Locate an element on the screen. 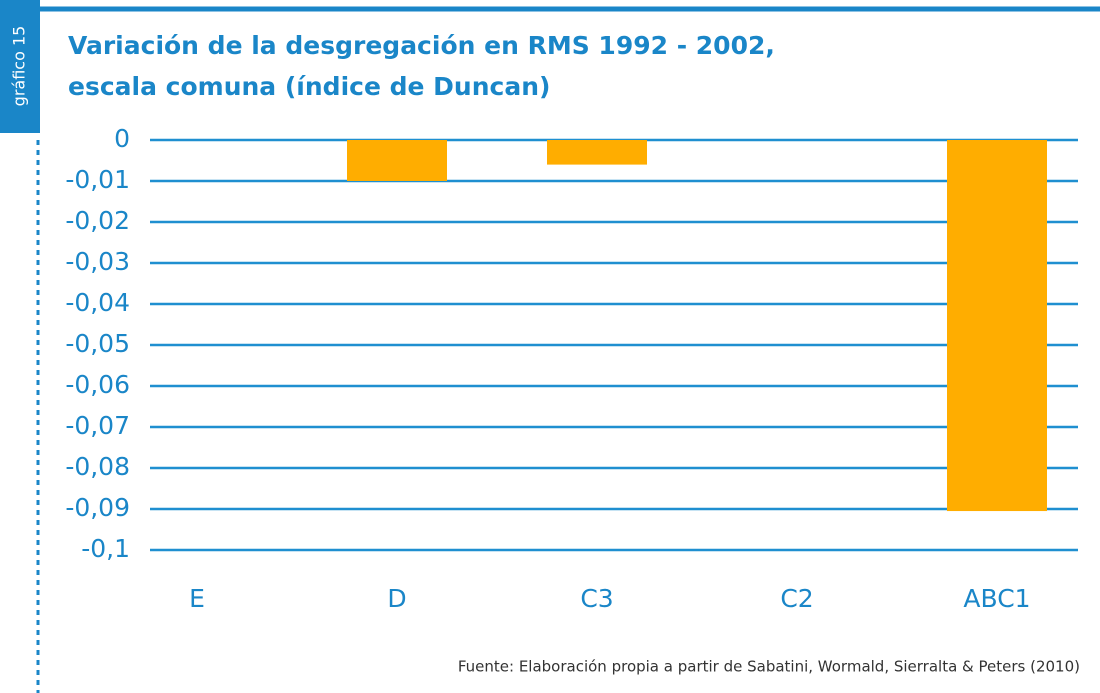 This screenshot has width=1100, height=693. y-tick-label: -0,08 is located at coordinates (97, 466).